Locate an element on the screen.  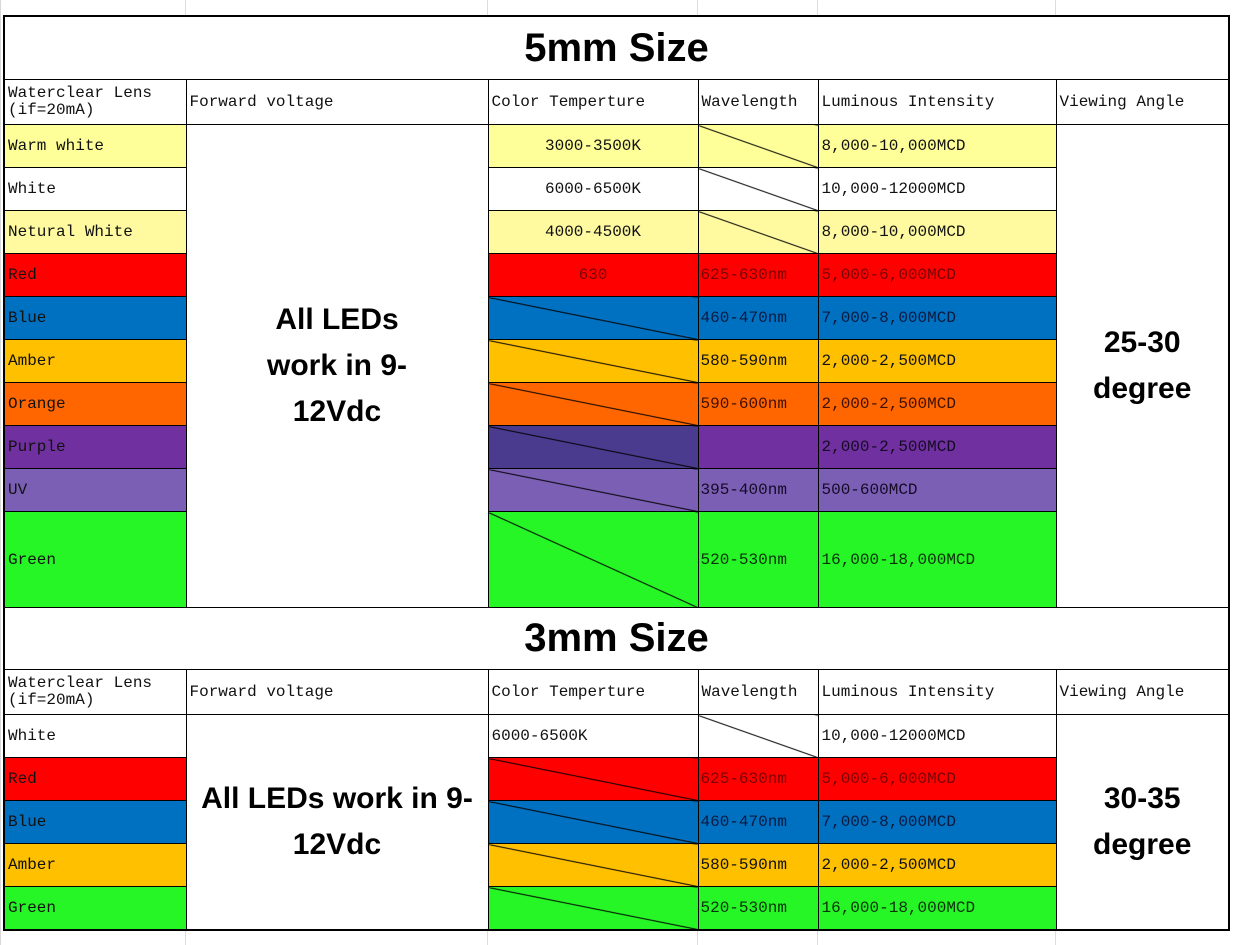
viewing-angle-value: 25-30 degree is located at coordinates (1142, 366).